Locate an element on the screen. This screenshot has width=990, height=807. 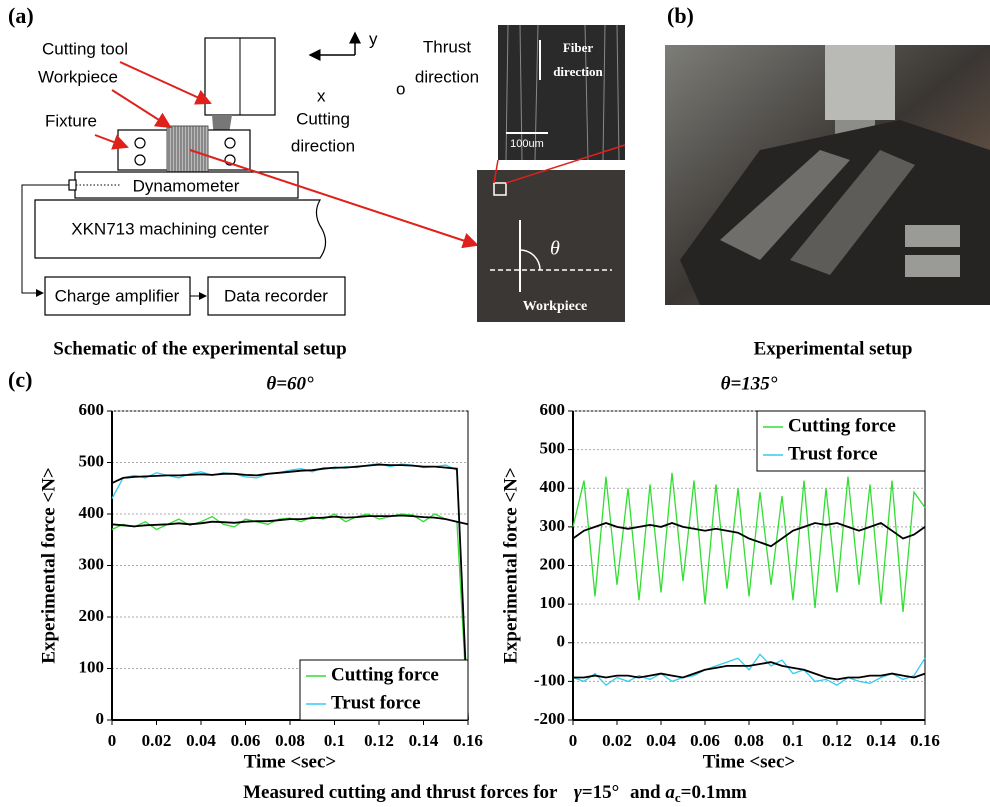
caption-text: c is located at coordinates (678, 797).